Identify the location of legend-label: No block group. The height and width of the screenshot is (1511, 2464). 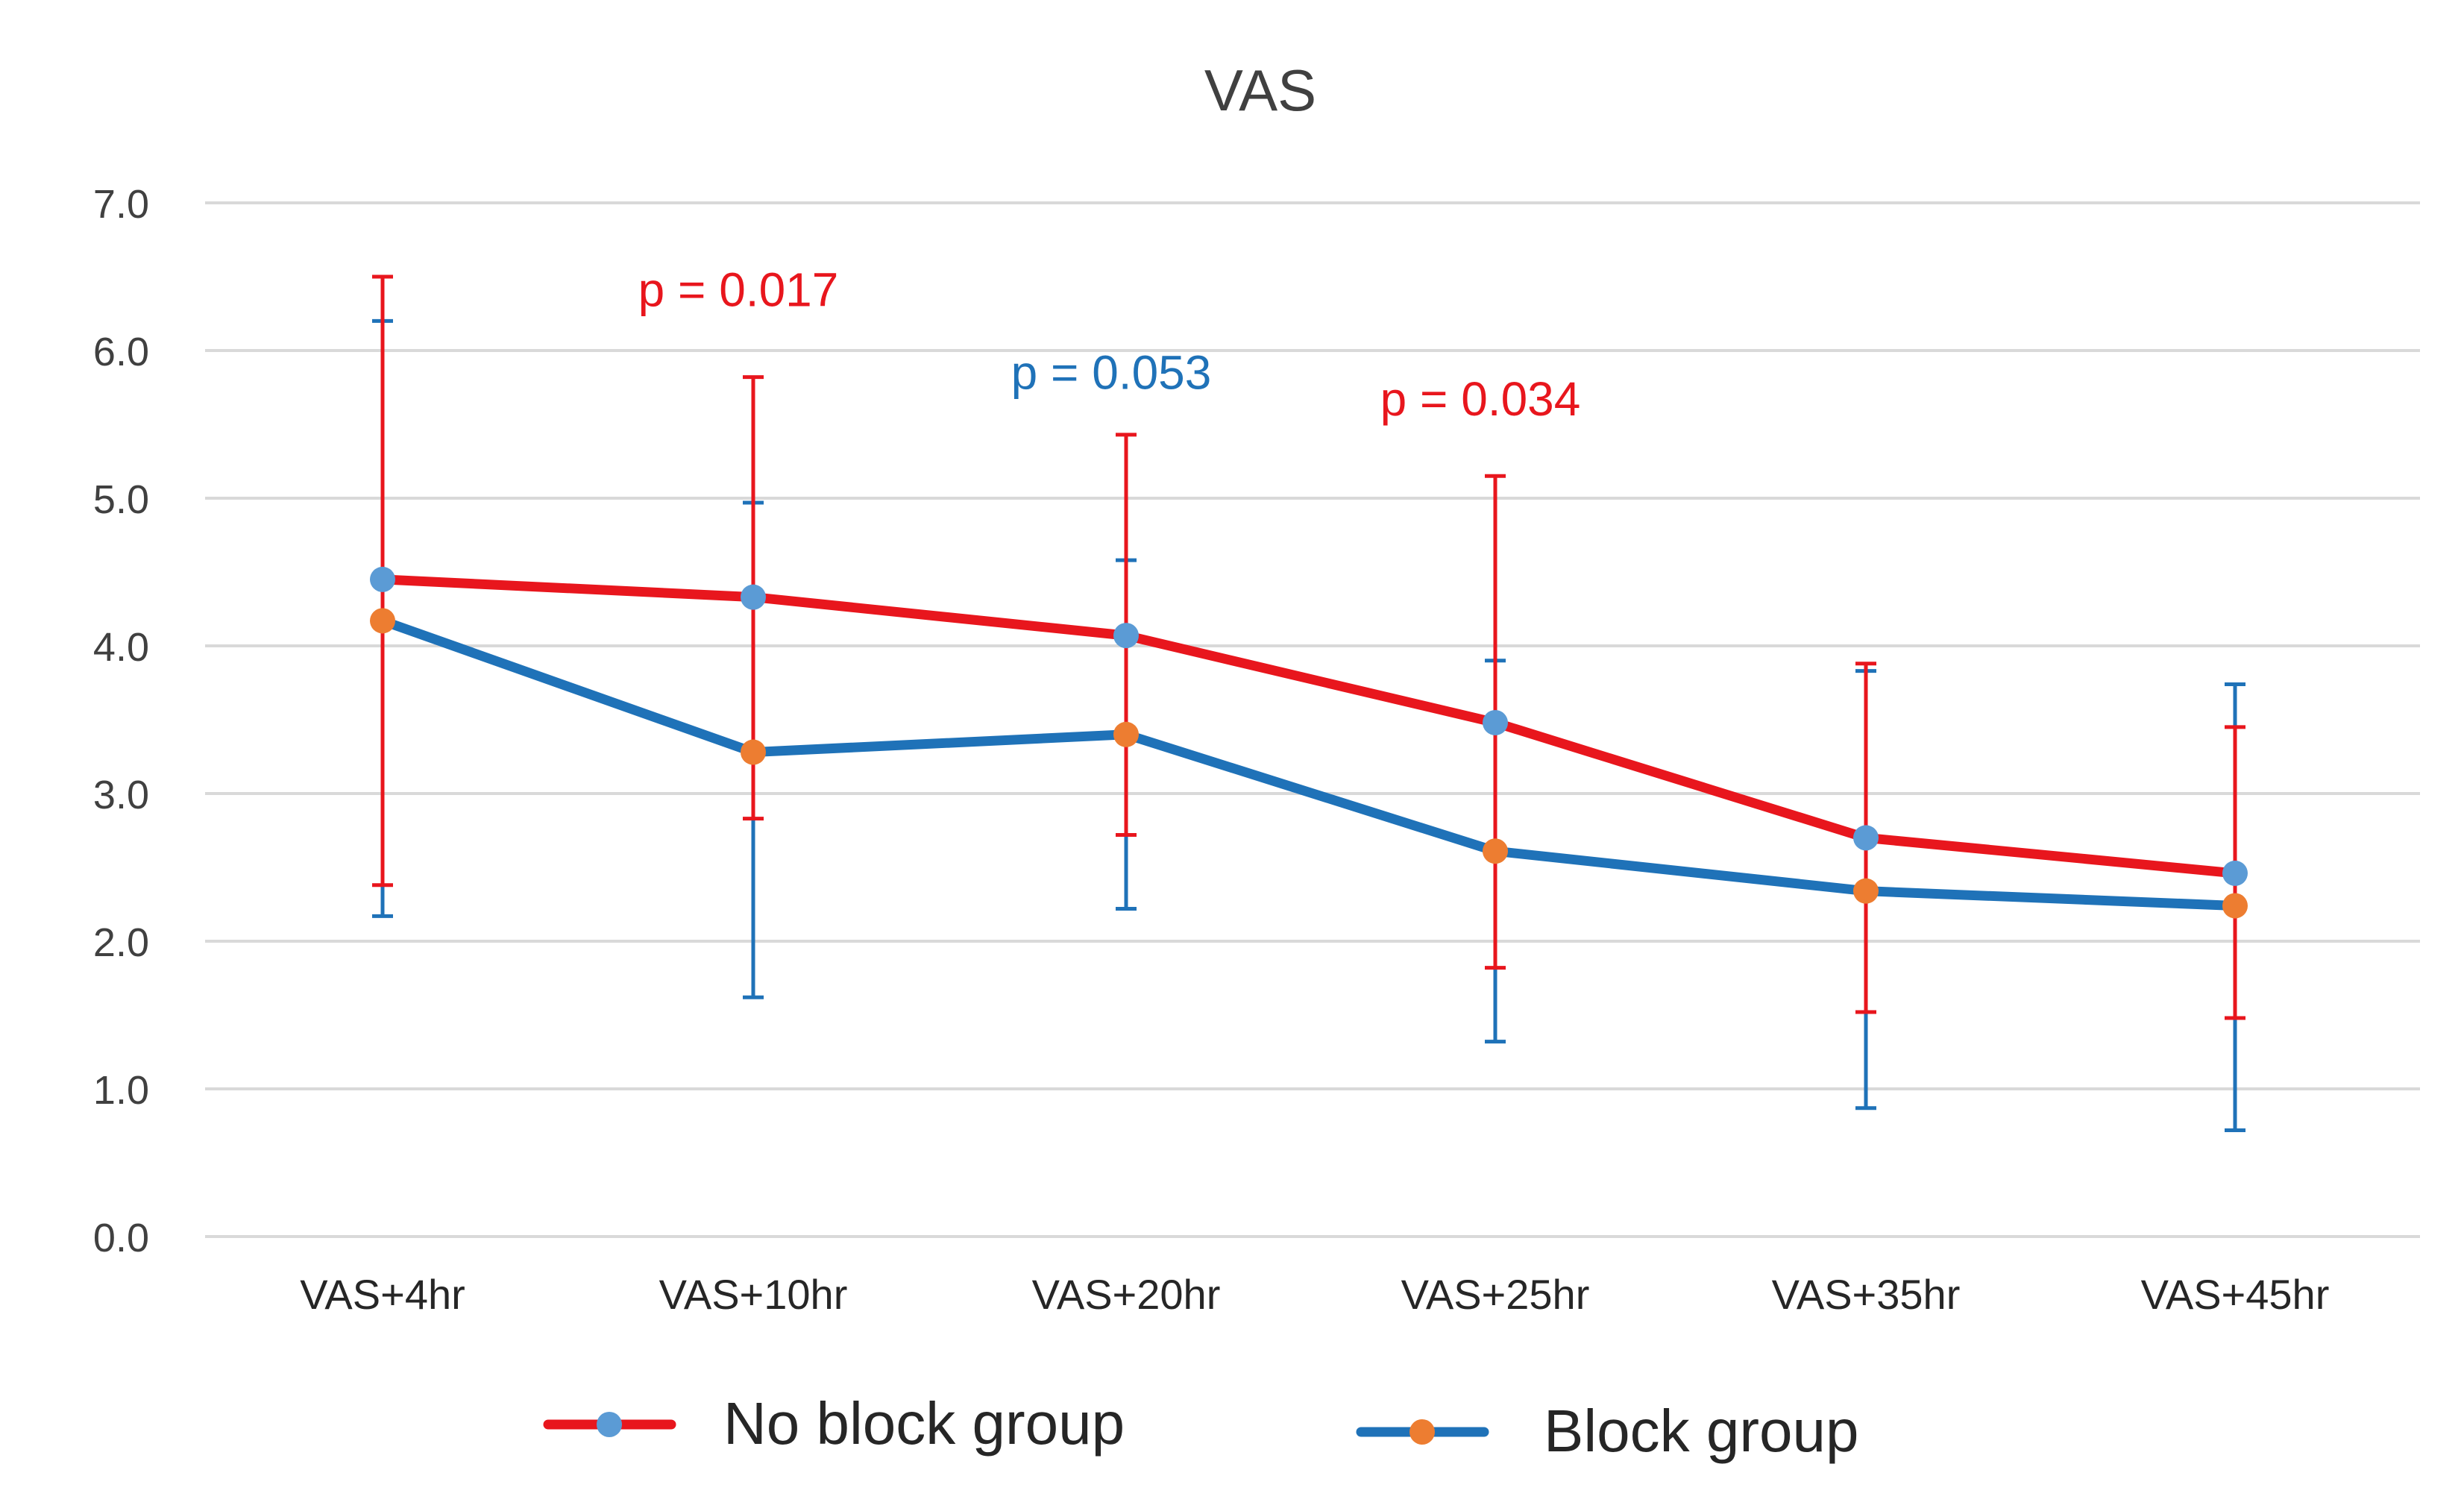
(924, 1423).